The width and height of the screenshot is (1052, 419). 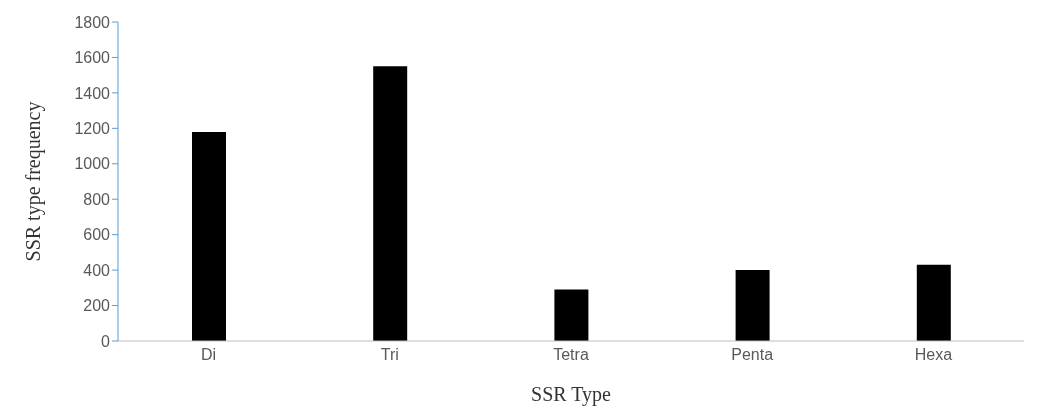 What do you see at coordinates (92, 93) in the screenshot?
I see `y-tick-label: 1400` at bounding box center [92, 93].